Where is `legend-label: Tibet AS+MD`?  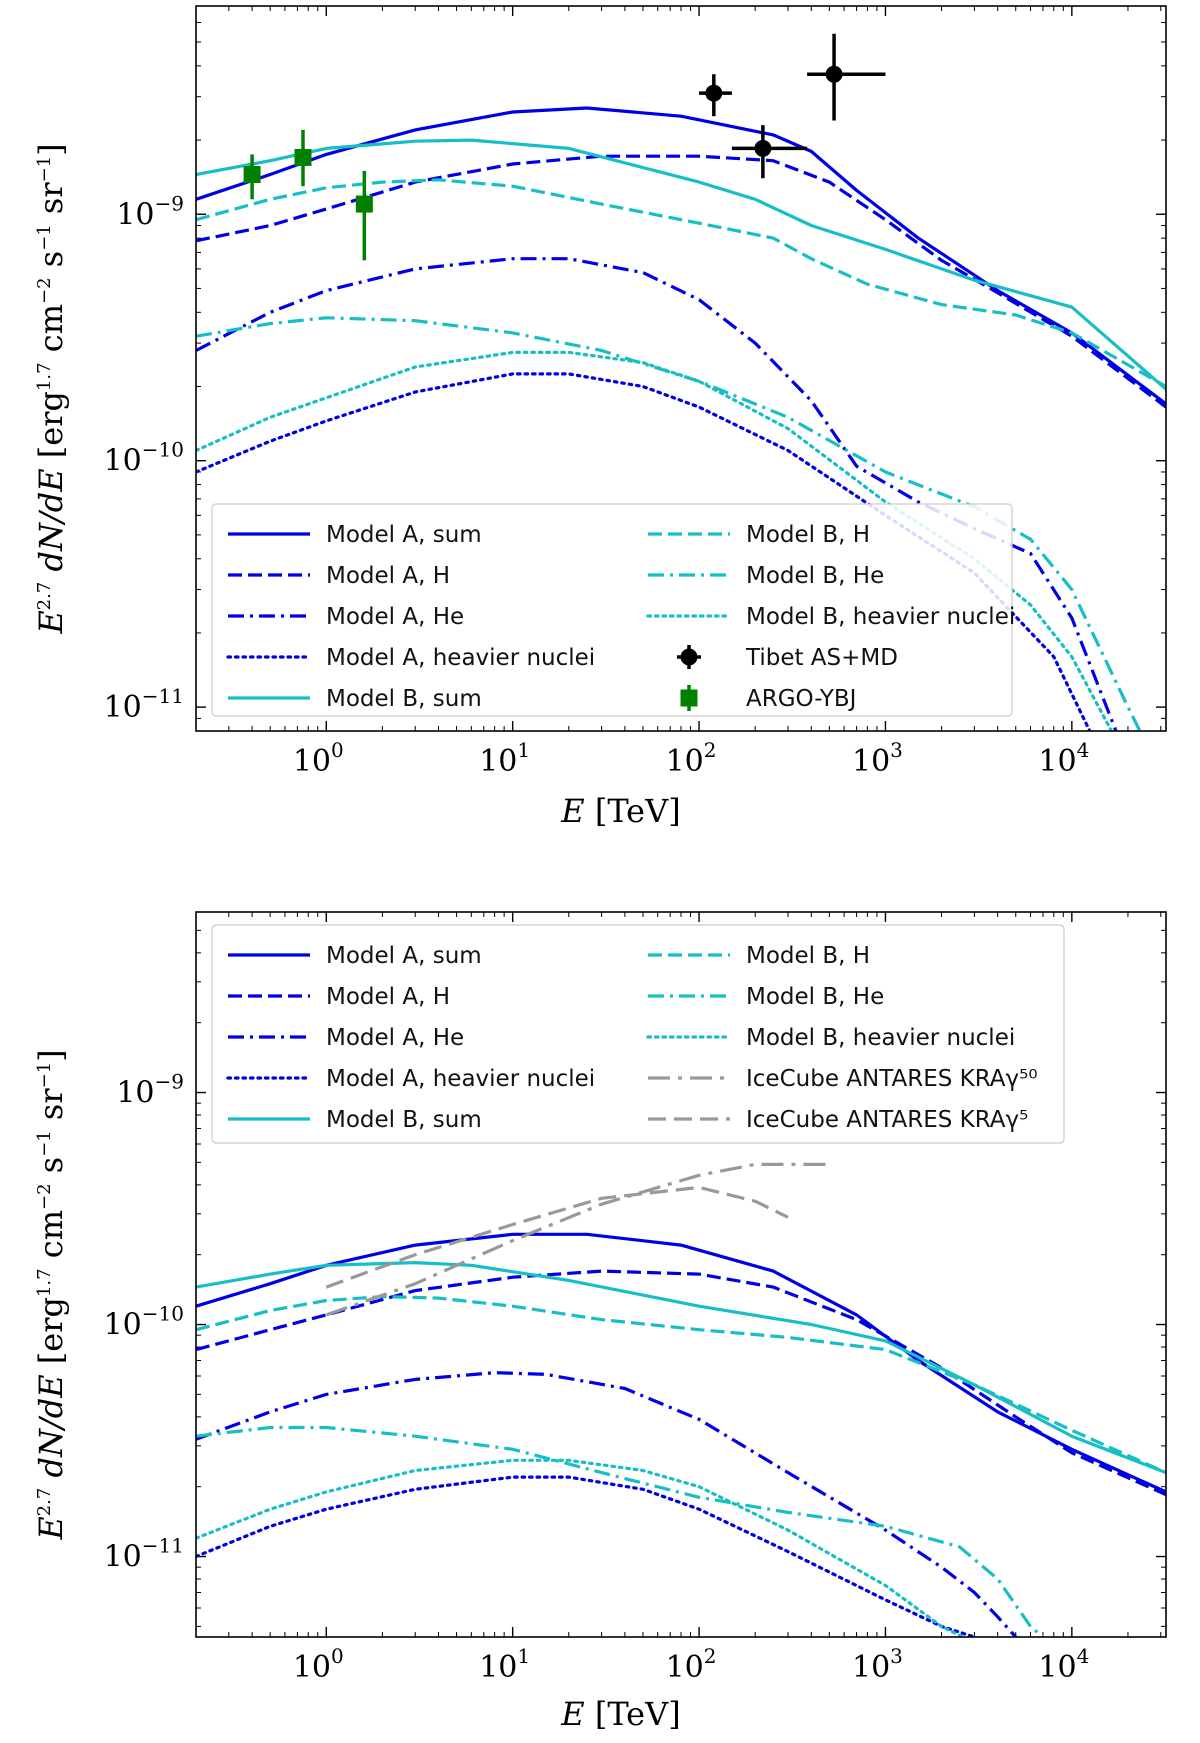 legend-label: Tibet AS+MD is located at coordinates (821, 658).